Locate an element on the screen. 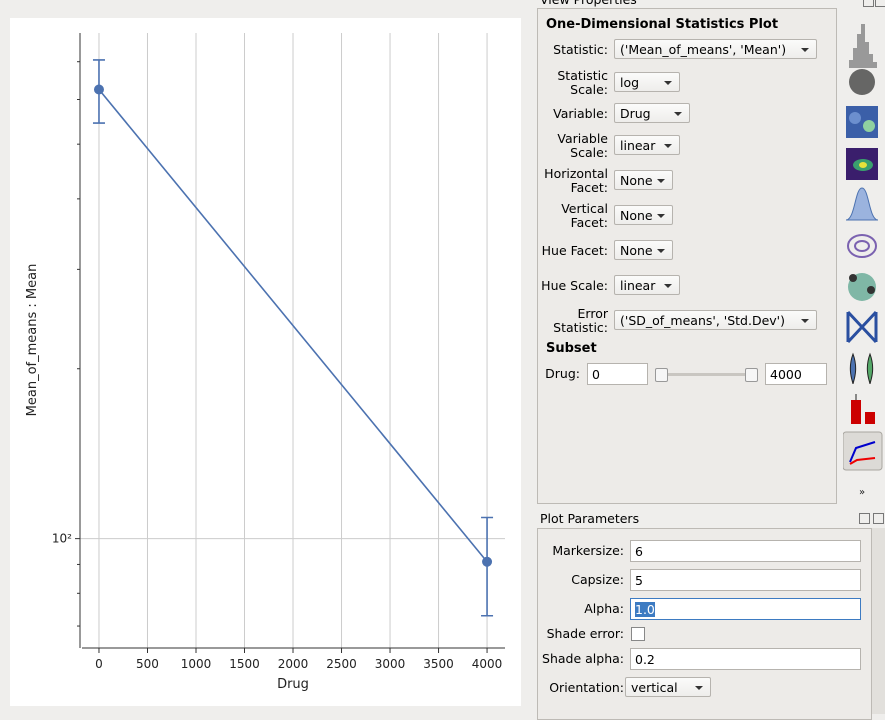 Image resolution: width=885 pixels, height=720 pixels. combo-box: log is located at coordinates (647, 82).